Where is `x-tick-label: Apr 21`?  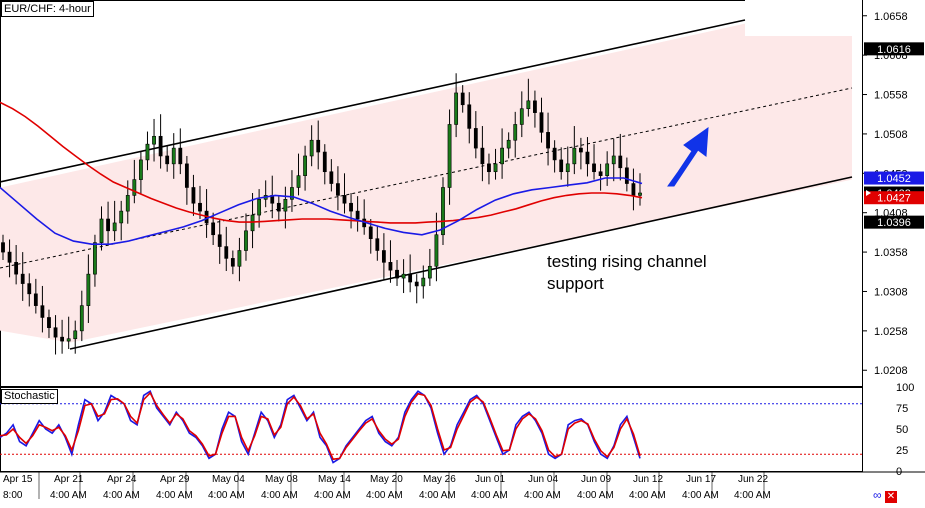 x-tick-label: Apr 21 is located at coordinates (69, 479).